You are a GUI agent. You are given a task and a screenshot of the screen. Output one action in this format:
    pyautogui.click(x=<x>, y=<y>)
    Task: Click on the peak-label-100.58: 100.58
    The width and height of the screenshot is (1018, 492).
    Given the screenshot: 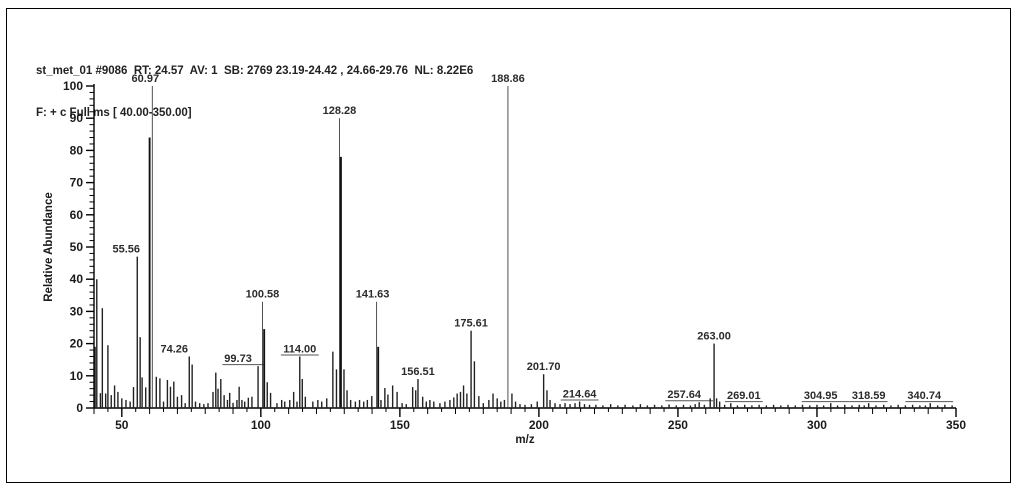 What is the action you would take?
    pyautogui.click(x=263, y=295)
    